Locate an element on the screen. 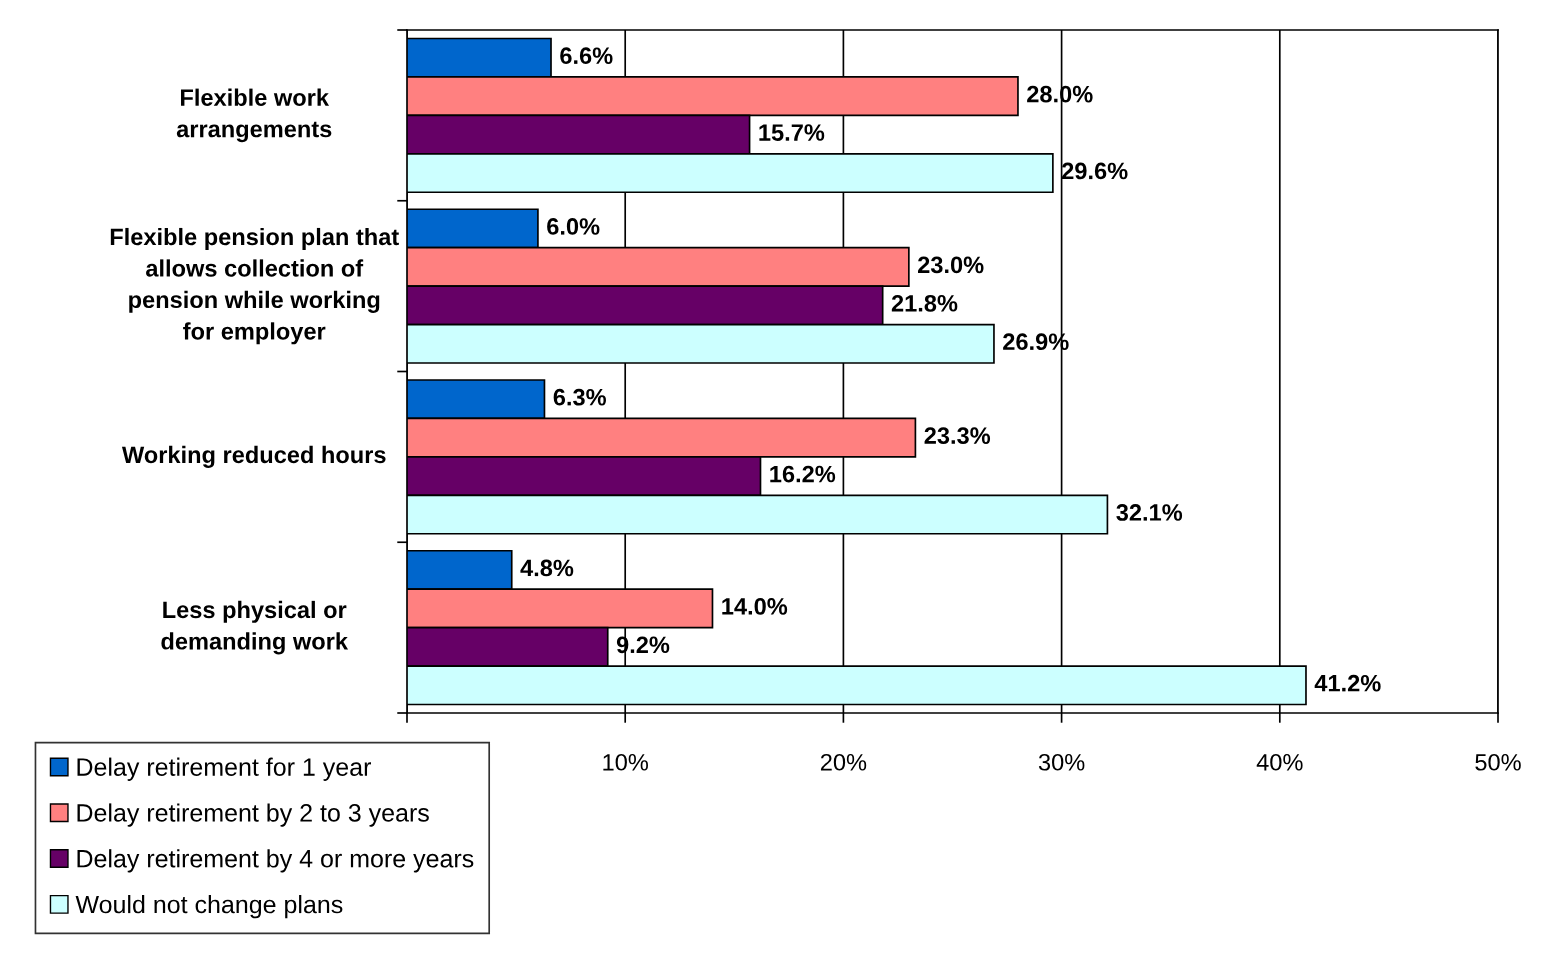  data-label: 21.8% is located at coordinates (924, 303).